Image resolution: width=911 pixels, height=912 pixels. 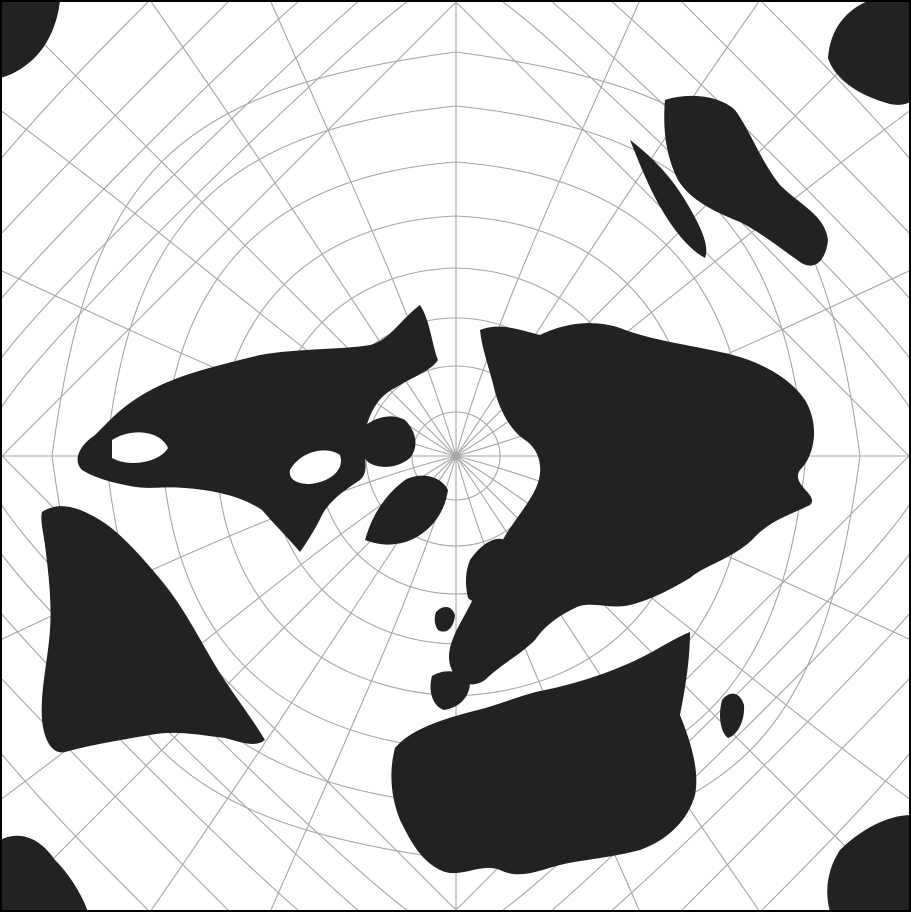 What do you see at coordinates (668, 199) in the screenshot?
I see `east-asia-arc` at bounding box center [668, 199].